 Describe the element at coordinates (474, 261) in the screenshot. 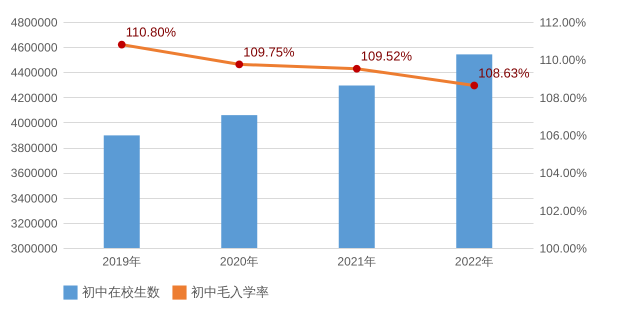

I see `x-tick-label: 2022年` at that location.